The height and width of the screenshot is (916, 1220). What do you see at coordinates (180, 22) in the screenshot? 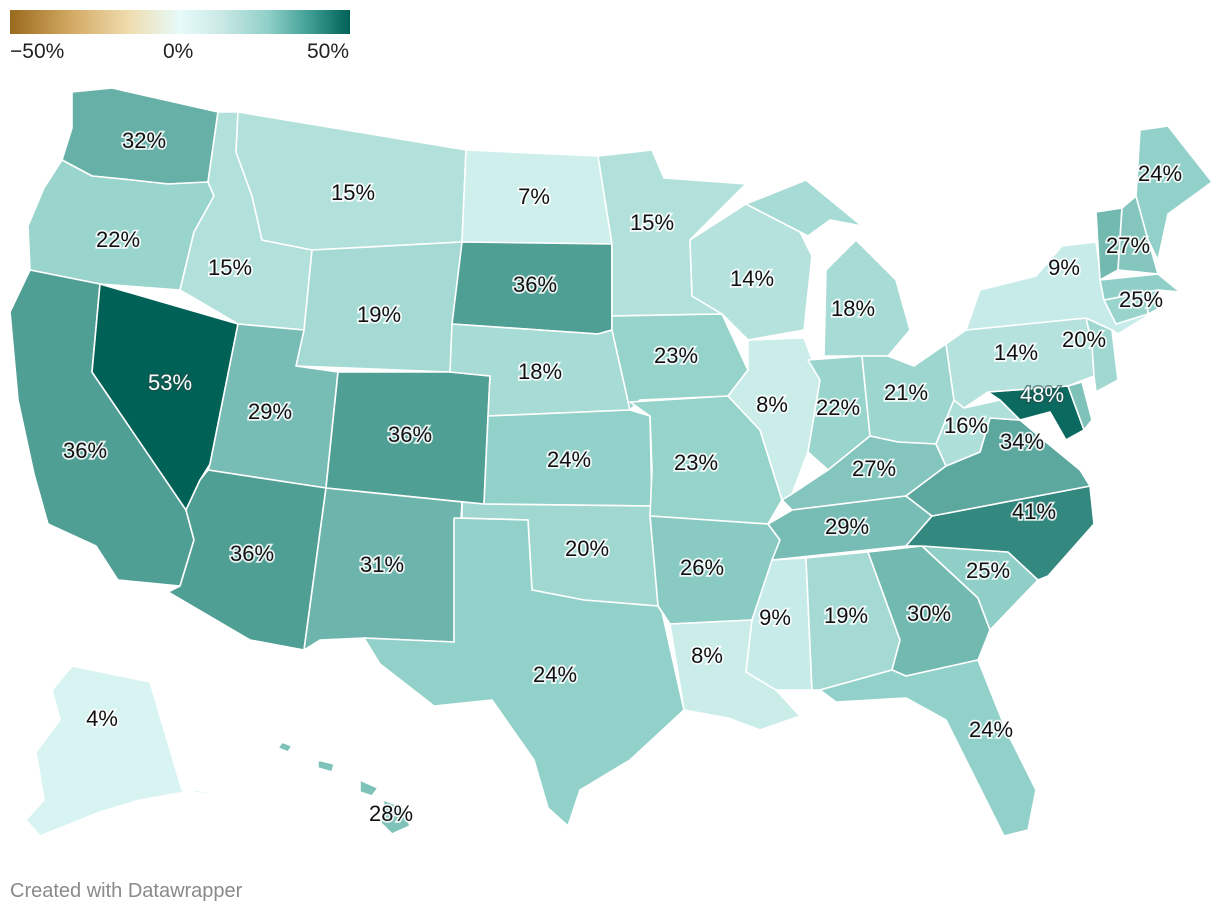
I see `legend-gradient-bar` at bounding box center [180, 22].